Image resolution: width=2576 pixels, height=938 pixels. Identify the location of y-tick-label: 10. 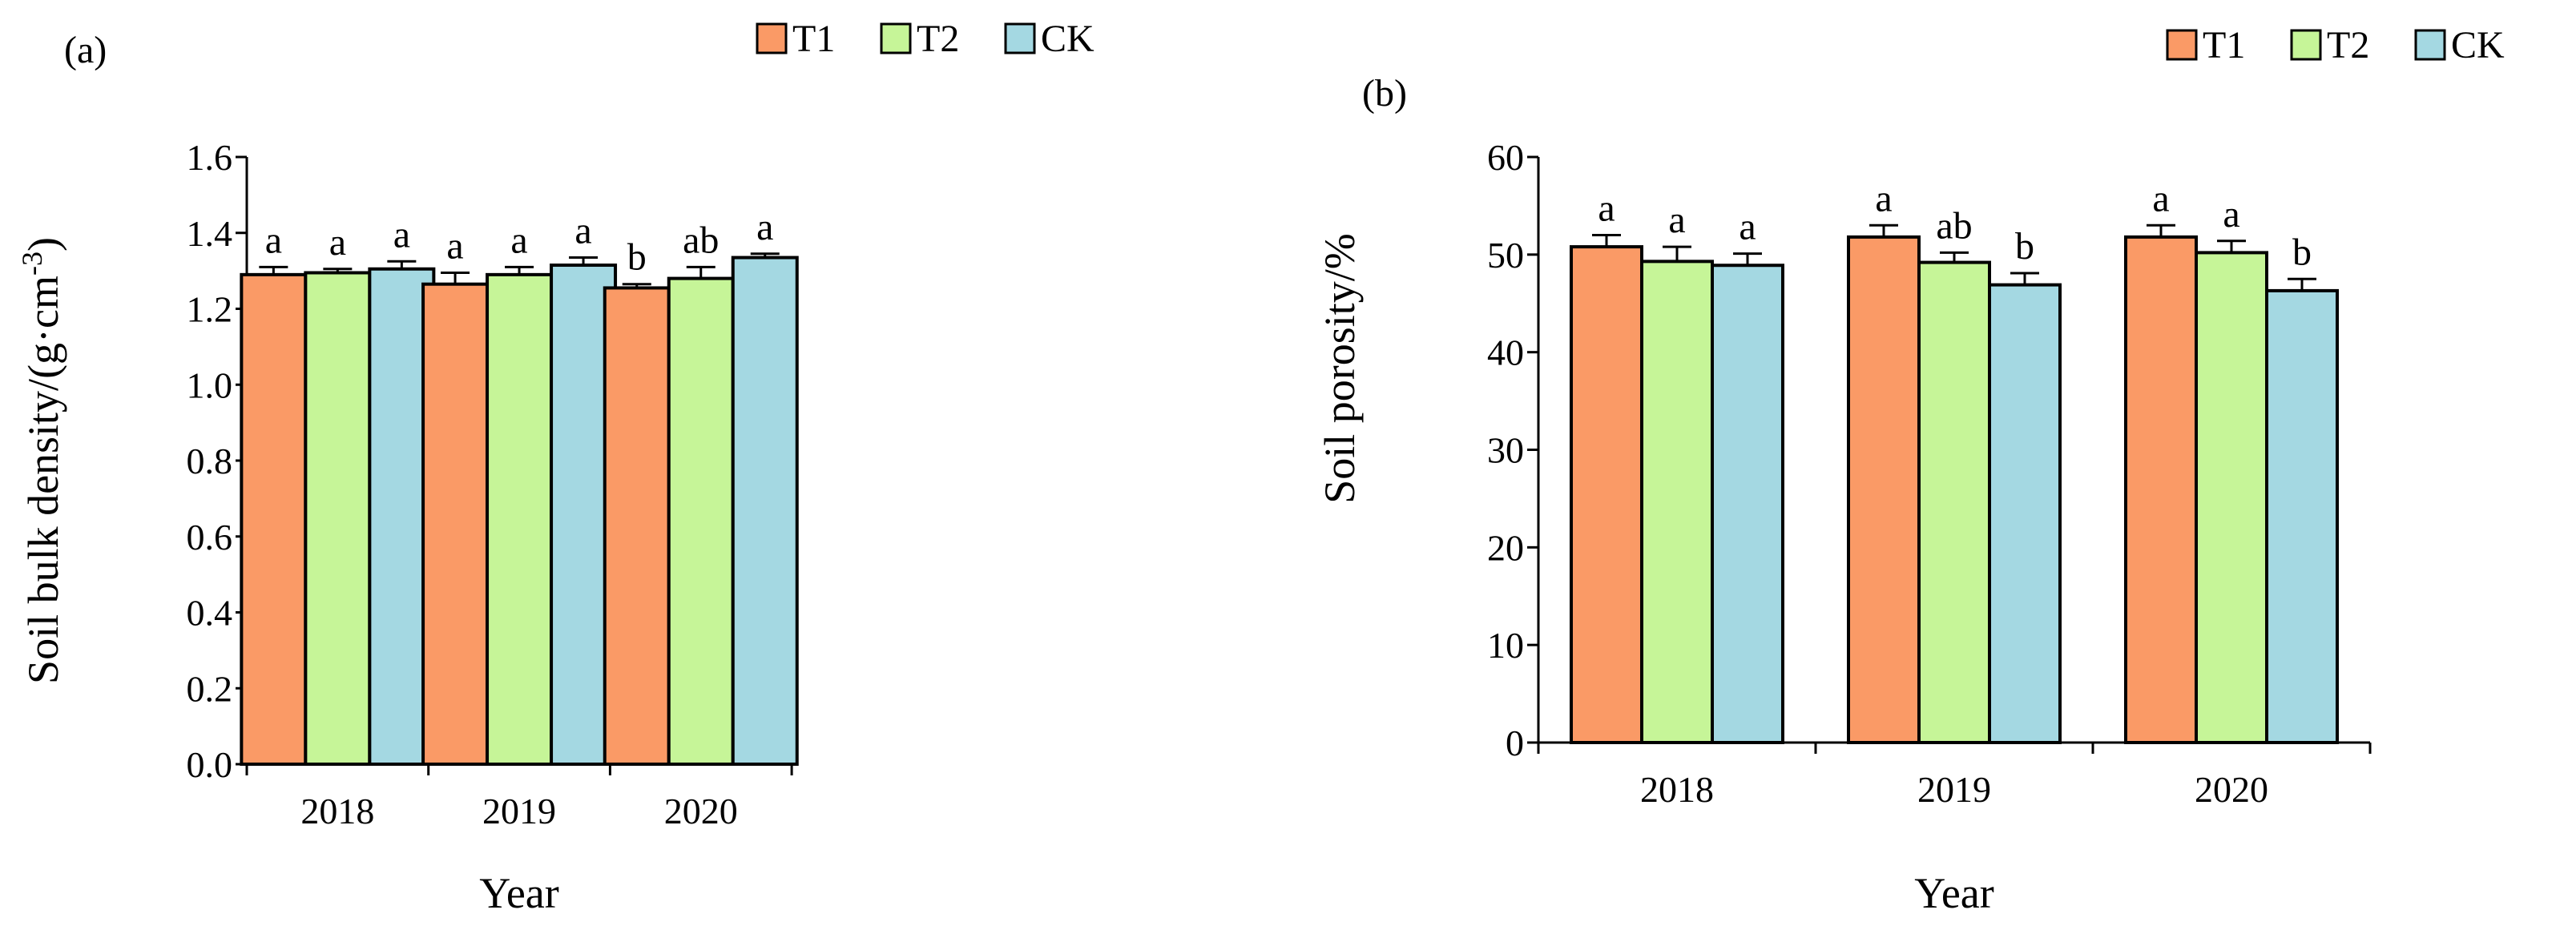
(1505, 645).